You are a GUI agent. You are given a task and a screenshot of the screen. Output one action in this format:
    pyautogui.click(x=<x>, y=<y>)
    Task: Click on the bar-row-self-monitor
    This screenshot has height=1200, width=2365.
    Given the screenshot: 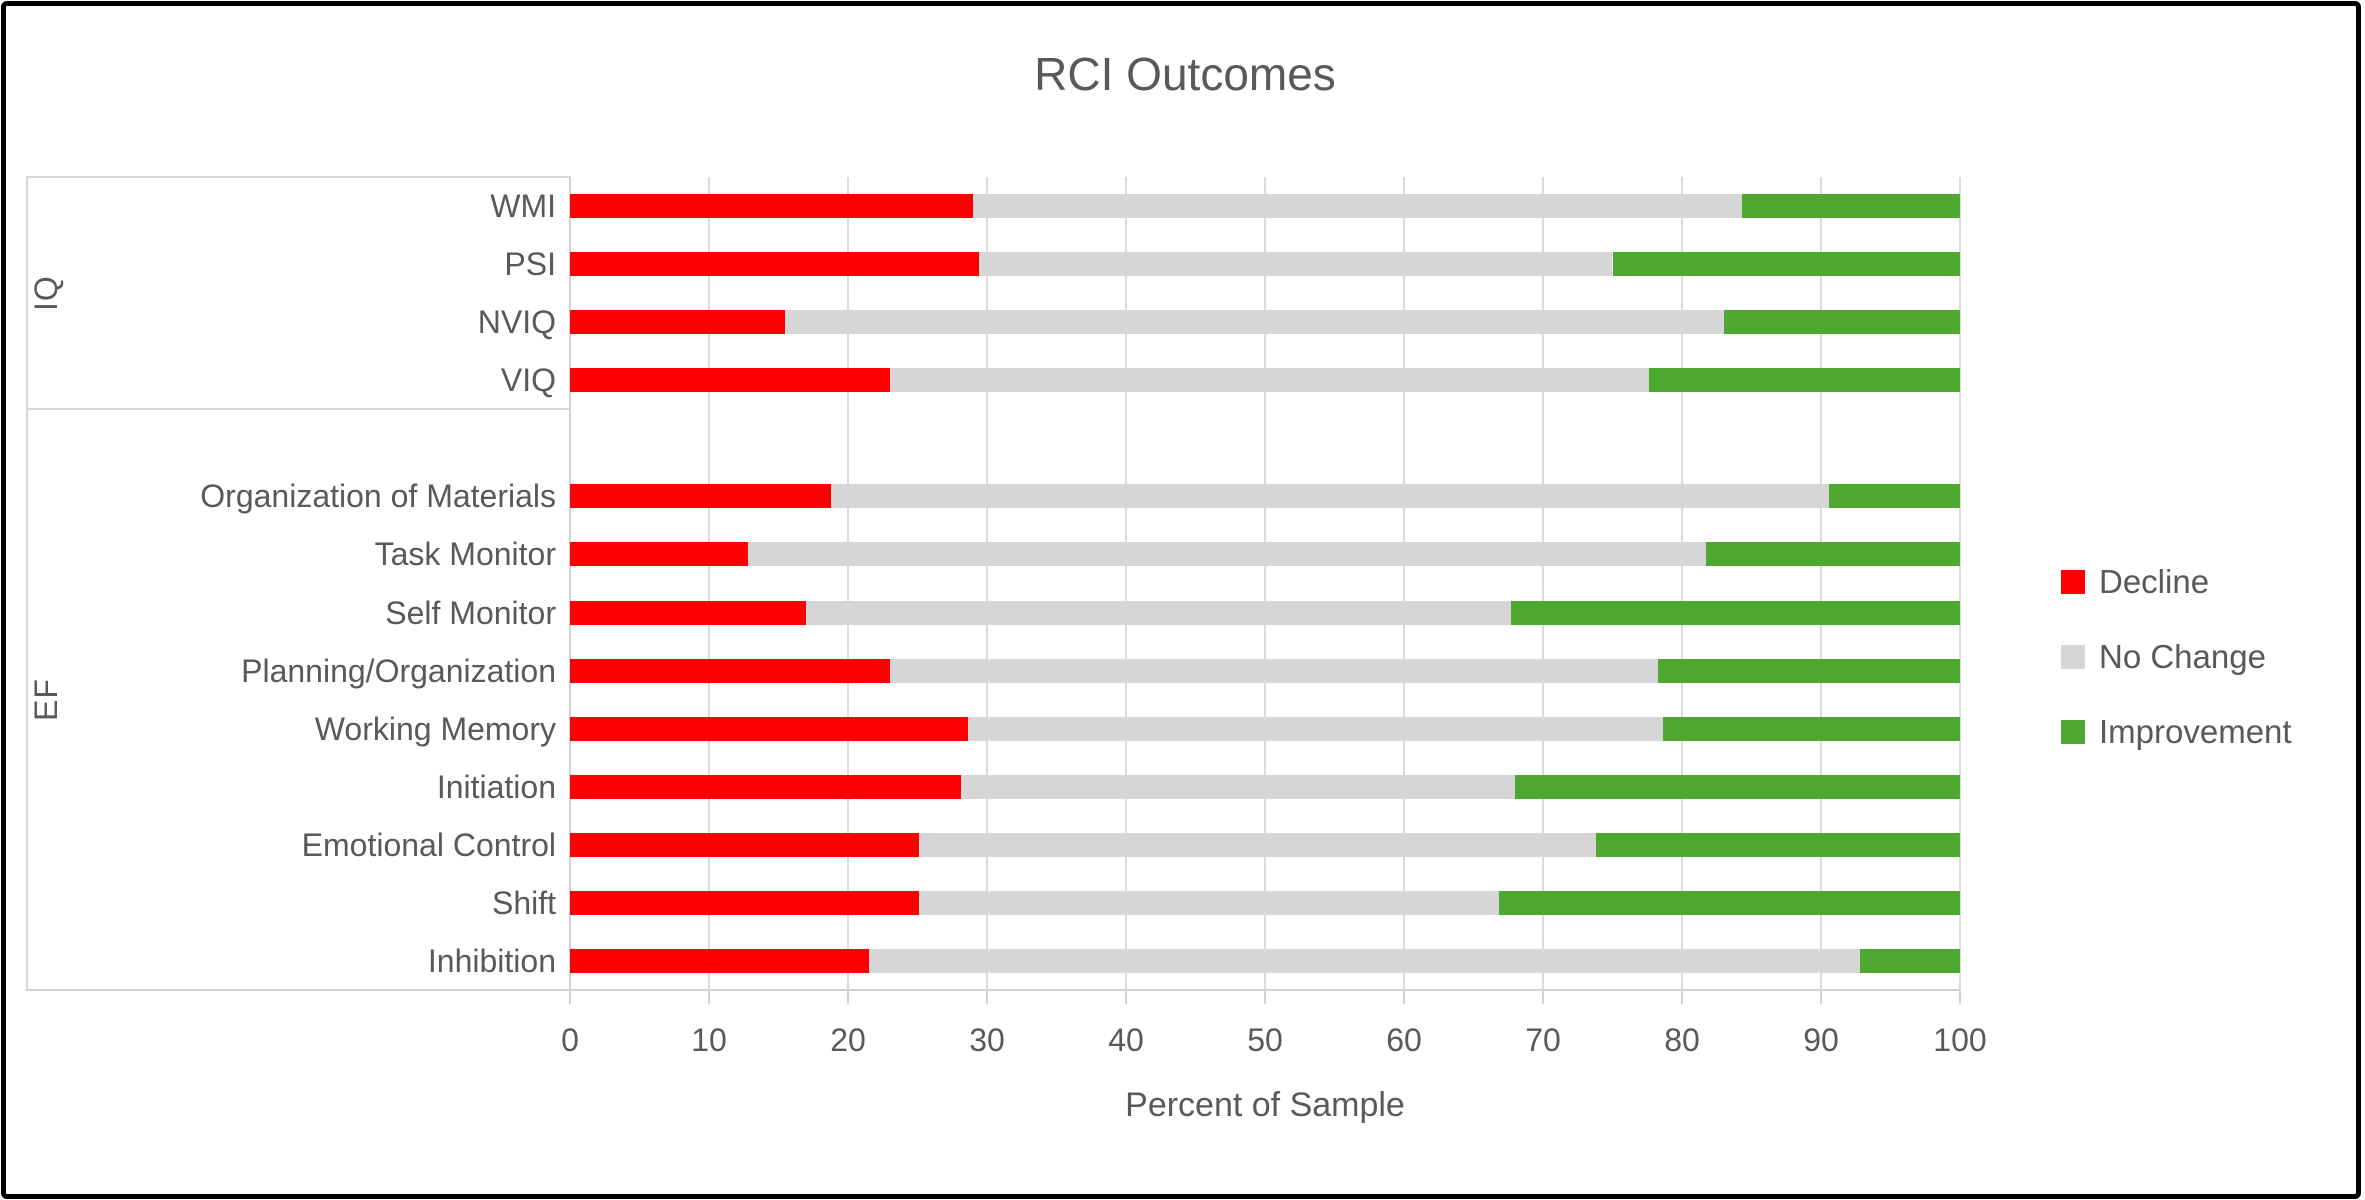 What is the action you would take?
    pyautogui.click(x=1265, y=612)
    